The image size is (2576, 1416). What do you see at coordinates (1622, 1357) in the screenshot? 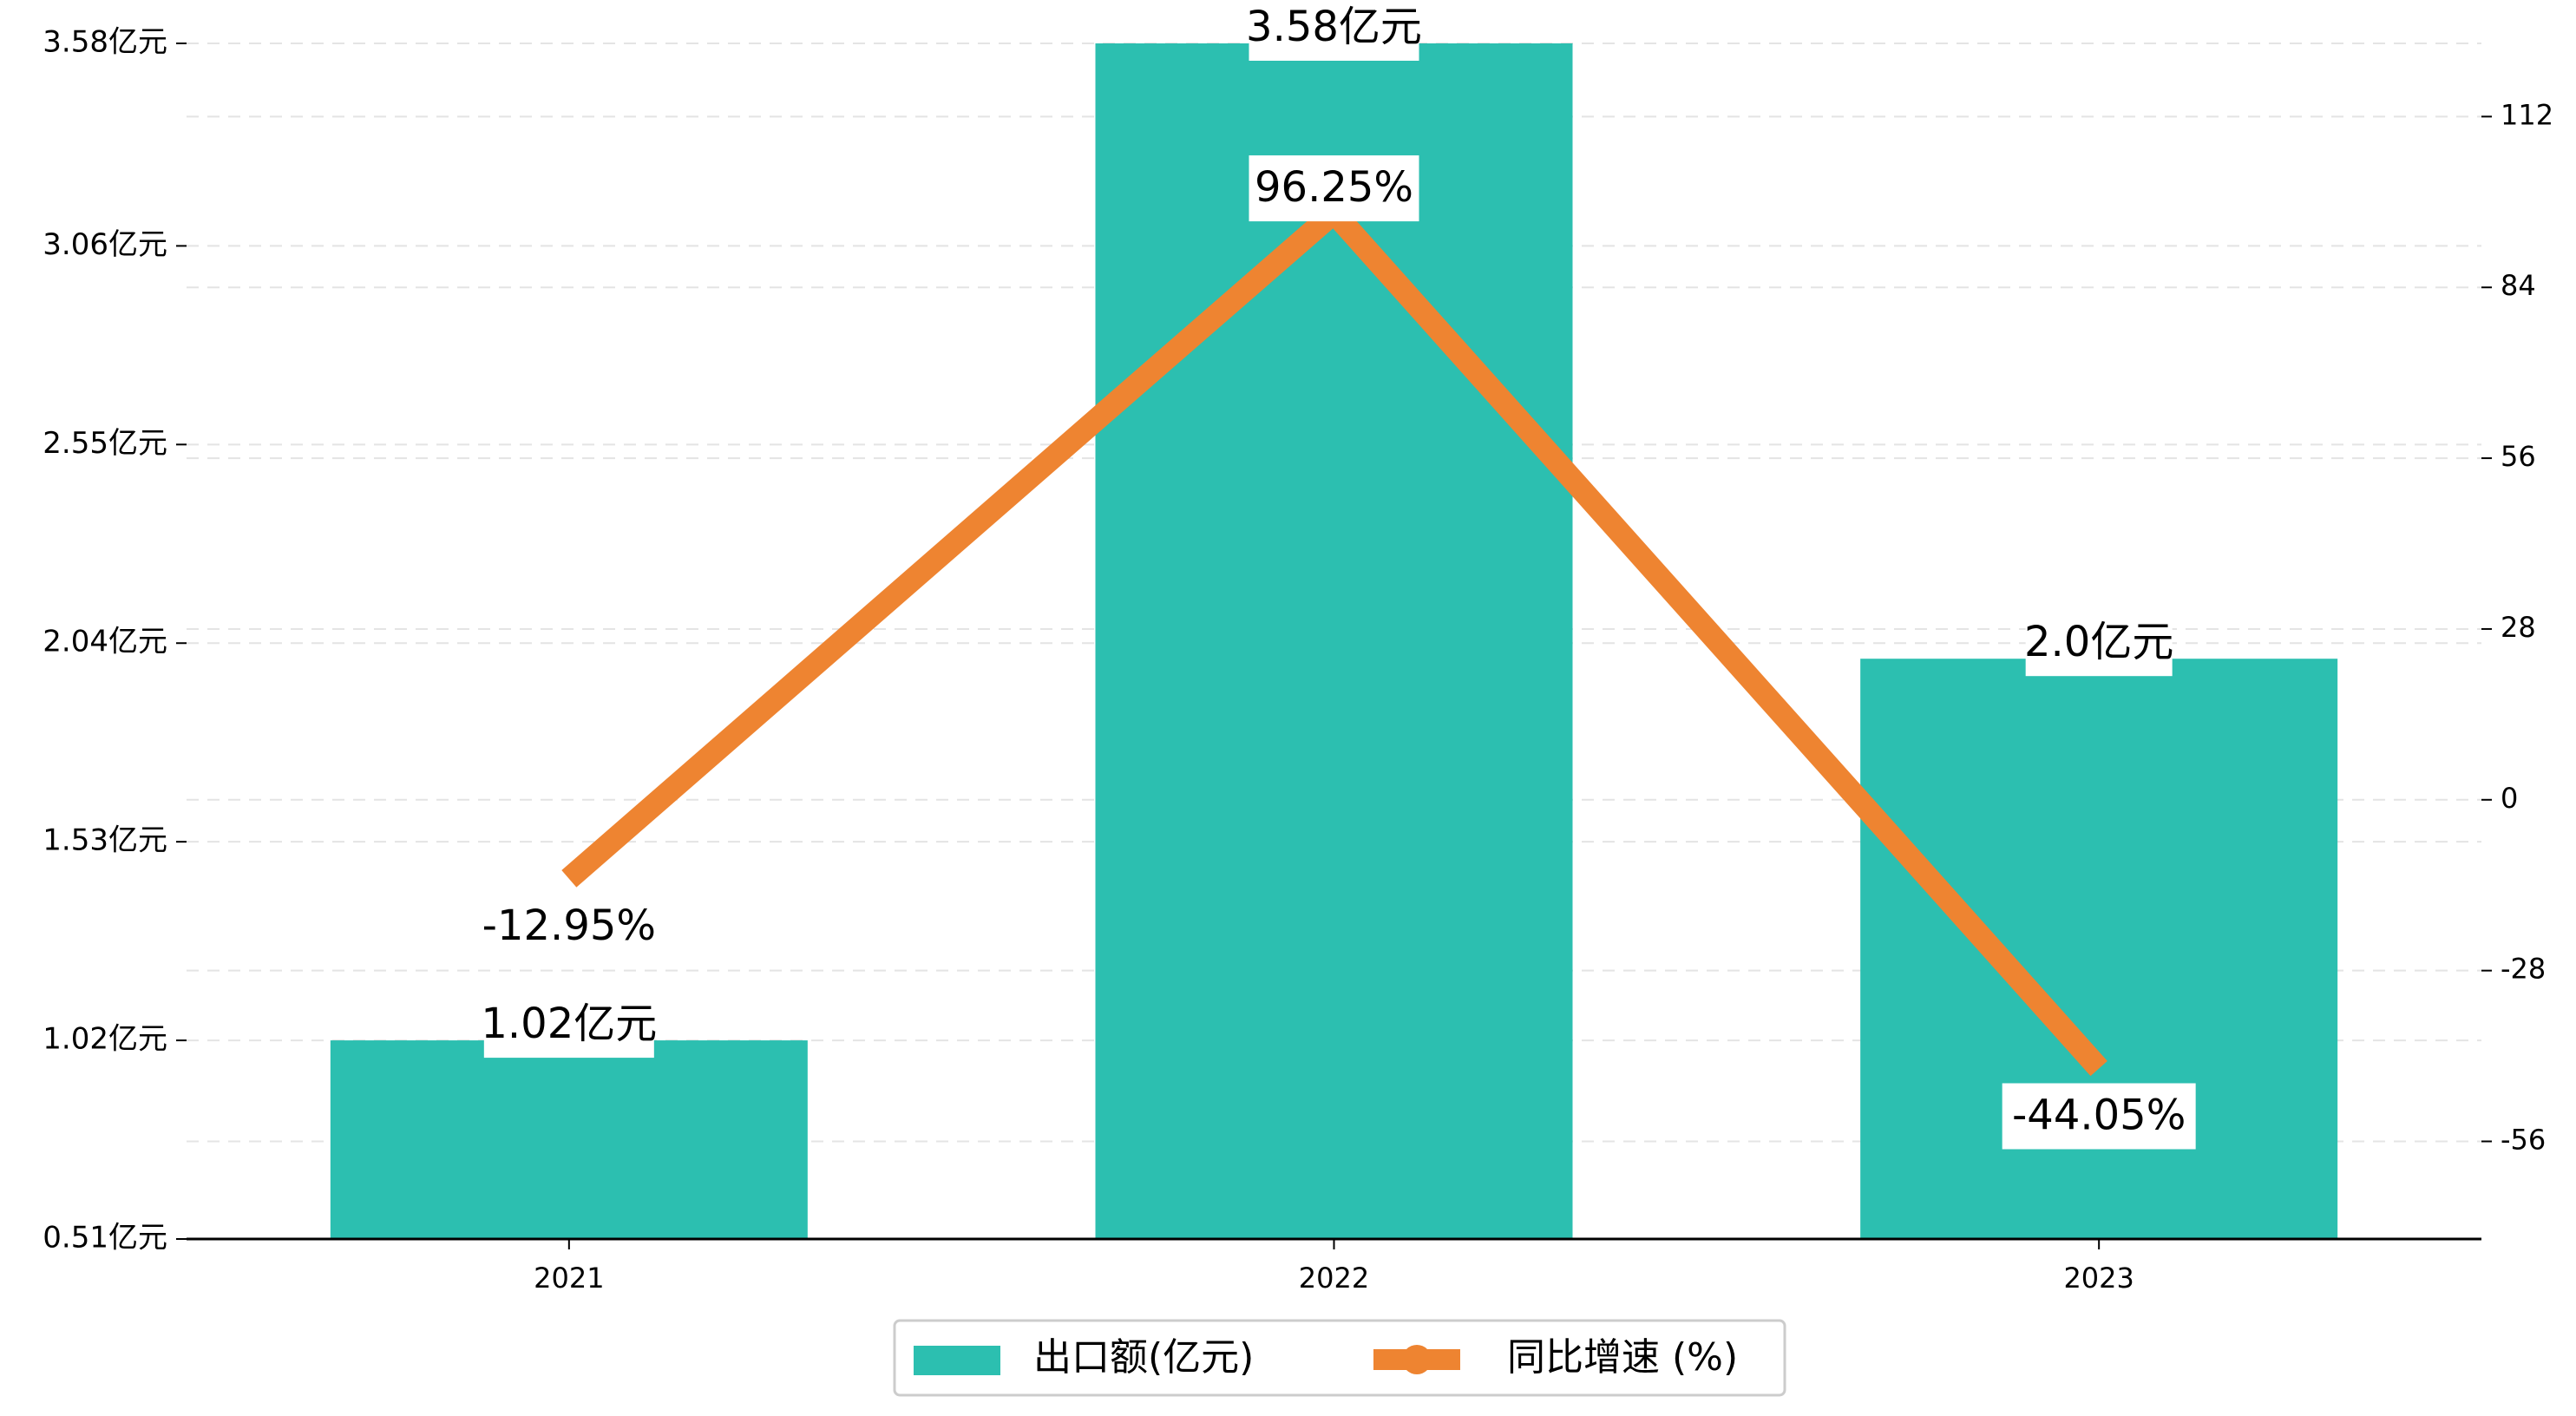
I see `legend-label-line: 同比增速 (%)` at bounding box center [1622, 1357].